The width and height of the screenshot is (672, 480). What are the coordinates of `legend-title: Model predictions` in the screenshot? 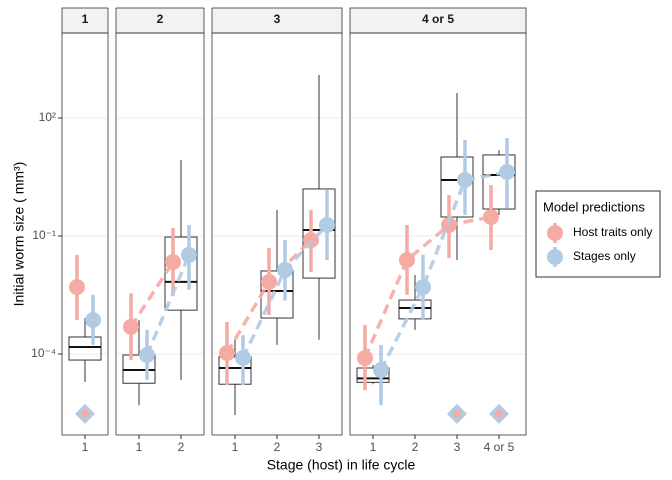 It's located at (594, 206).